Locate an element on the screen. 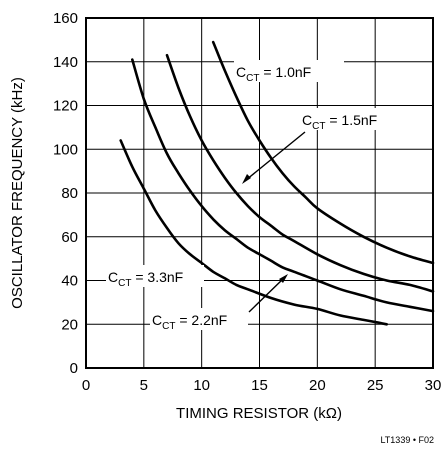 Image resolution: width=443 pixels, height=449 pixels. x-tick-label: 30 is located at coordinates (433, 385).